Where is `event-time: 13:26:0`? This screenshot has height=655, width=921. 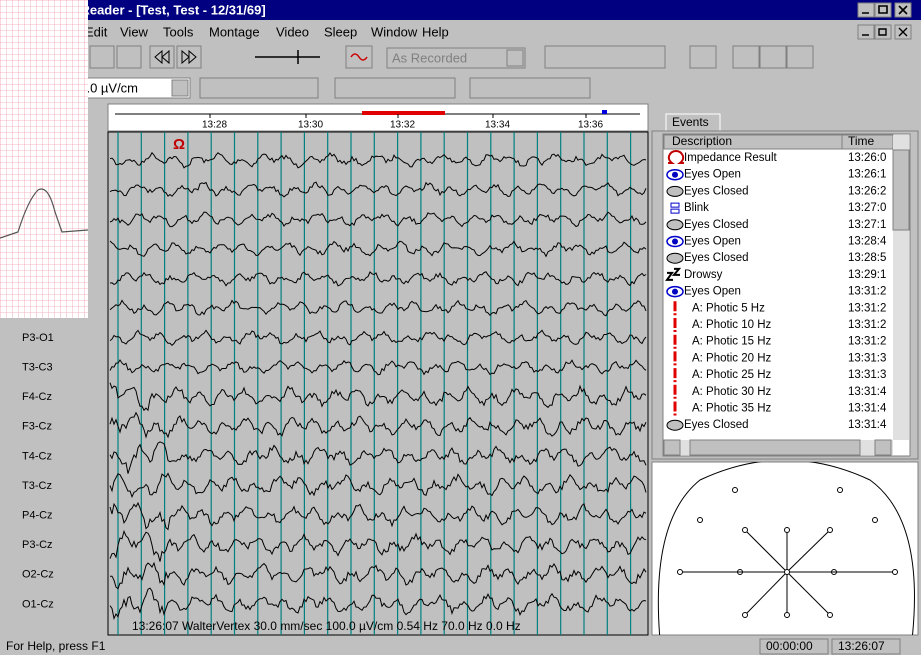
event-time: 13:26:0 is located at coordinates (867, 158).